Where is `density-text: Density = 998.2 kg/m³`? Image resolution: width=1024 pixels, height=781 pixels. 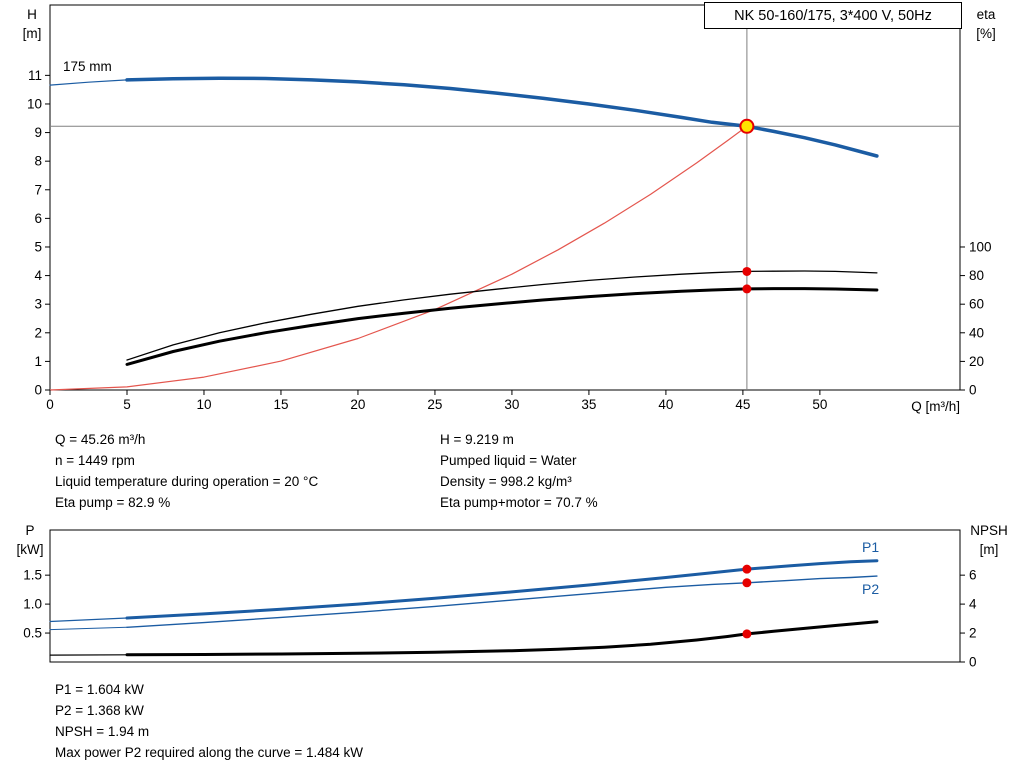 density-text: Density = 998.2 kg/m³ is located at coordinates (506, 481).